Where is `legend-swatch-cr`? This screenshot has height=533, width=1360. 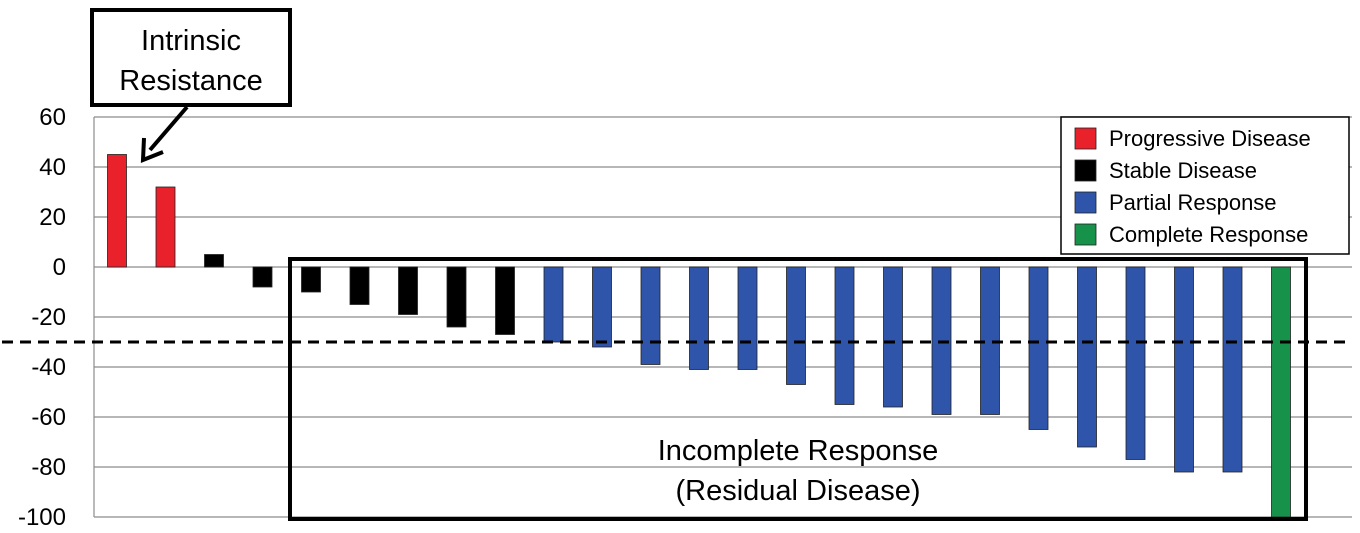 legend-swatch-cr is located at coordinates (1085, 234).